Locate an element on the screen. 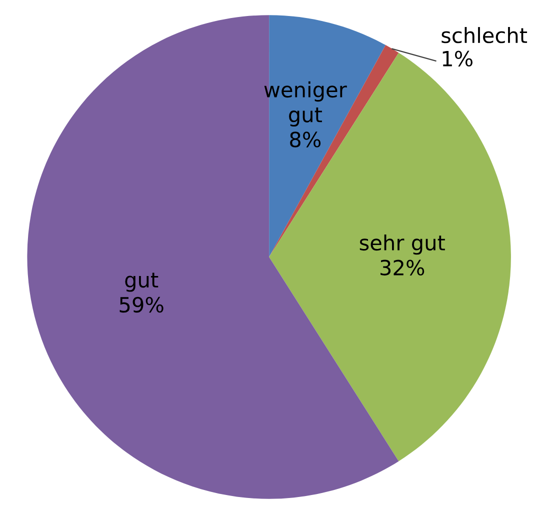 This screenshot has width=543, height=514. slice-label: gut is located at coordinates (141, 282).